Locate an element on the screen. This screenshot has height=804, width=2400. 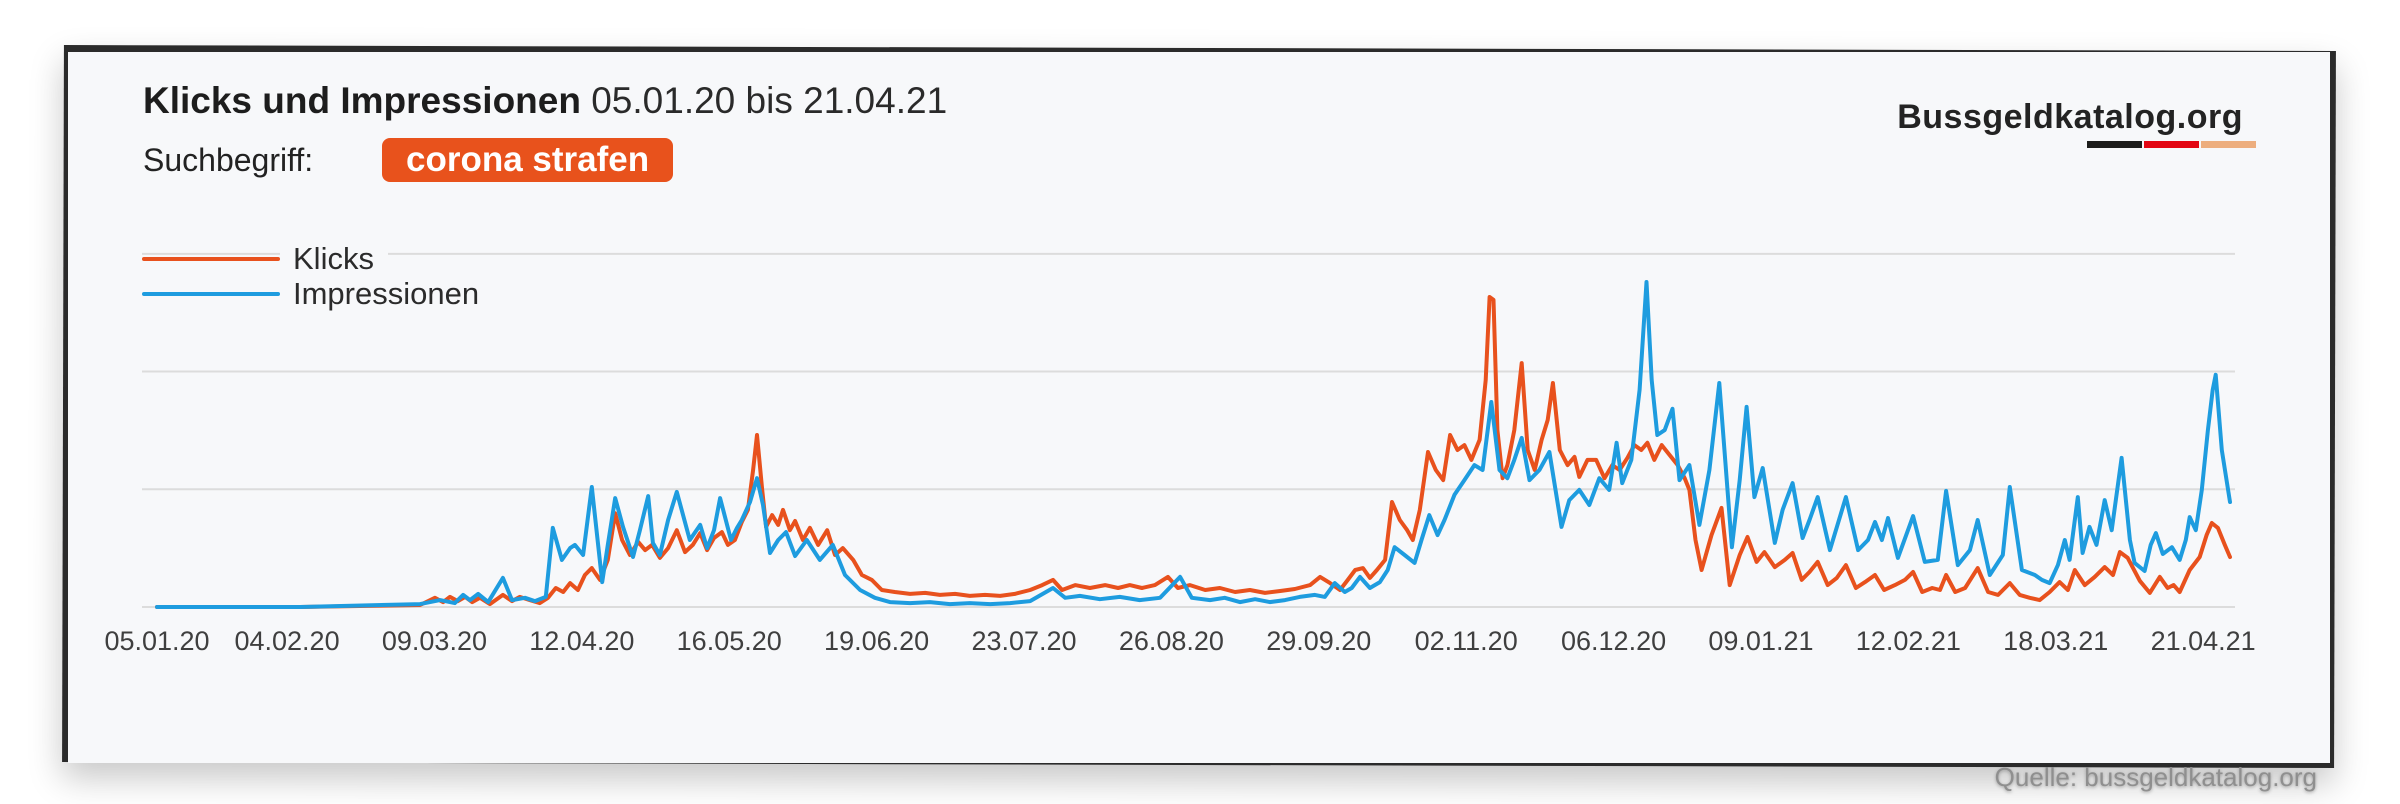
flag-bar-black is located at coordinates (2114, 144).